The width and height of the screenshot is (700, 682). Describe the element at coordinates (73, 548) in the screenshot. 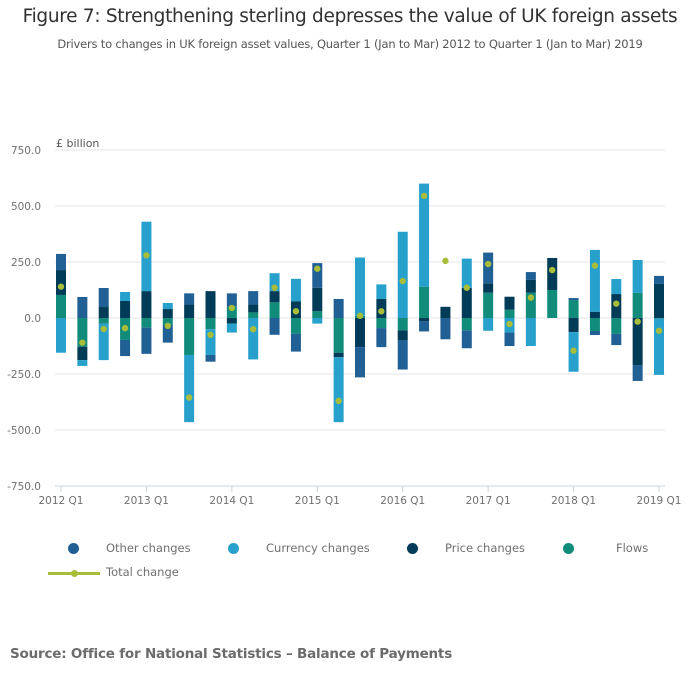

I see `legend-other-changes-icon` at that location.